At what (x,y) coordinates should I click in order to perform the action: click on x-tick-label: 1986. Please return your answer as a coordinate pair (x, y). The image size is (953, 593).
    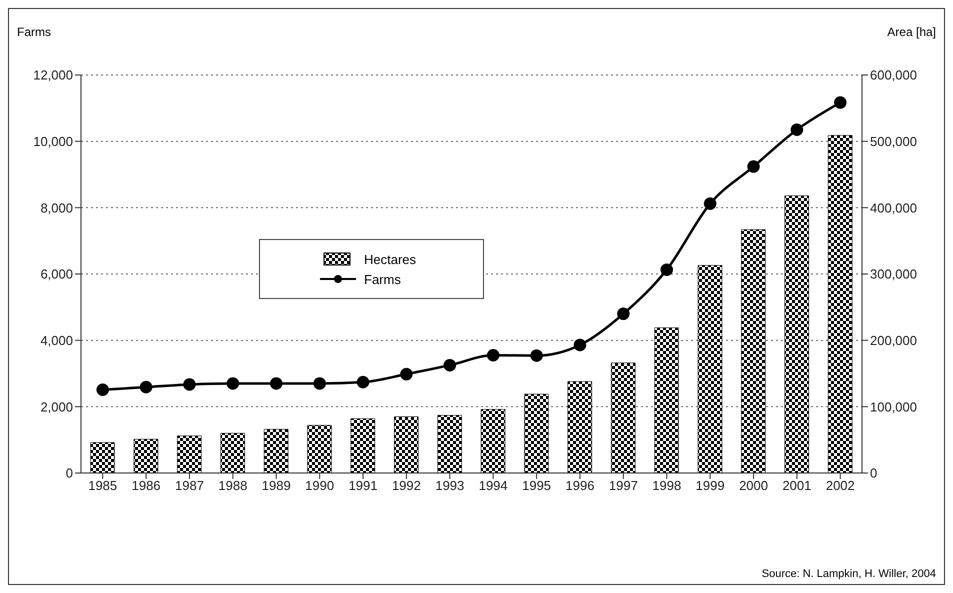
    Looking at the image, I should click on (146, 486).